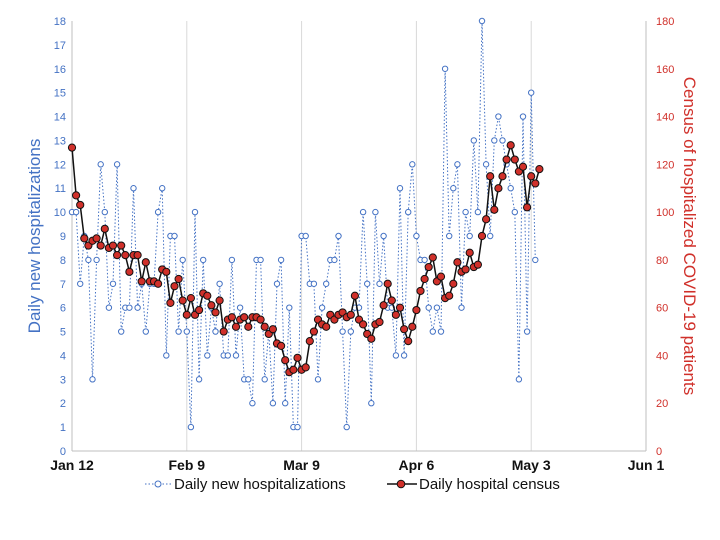 The width and height of the screenshot is (720, 540). What do you see at coordinates (659, 452) in the screenshot?
I see `y-tick-right-0: 0` at bounding box center [659, 452].